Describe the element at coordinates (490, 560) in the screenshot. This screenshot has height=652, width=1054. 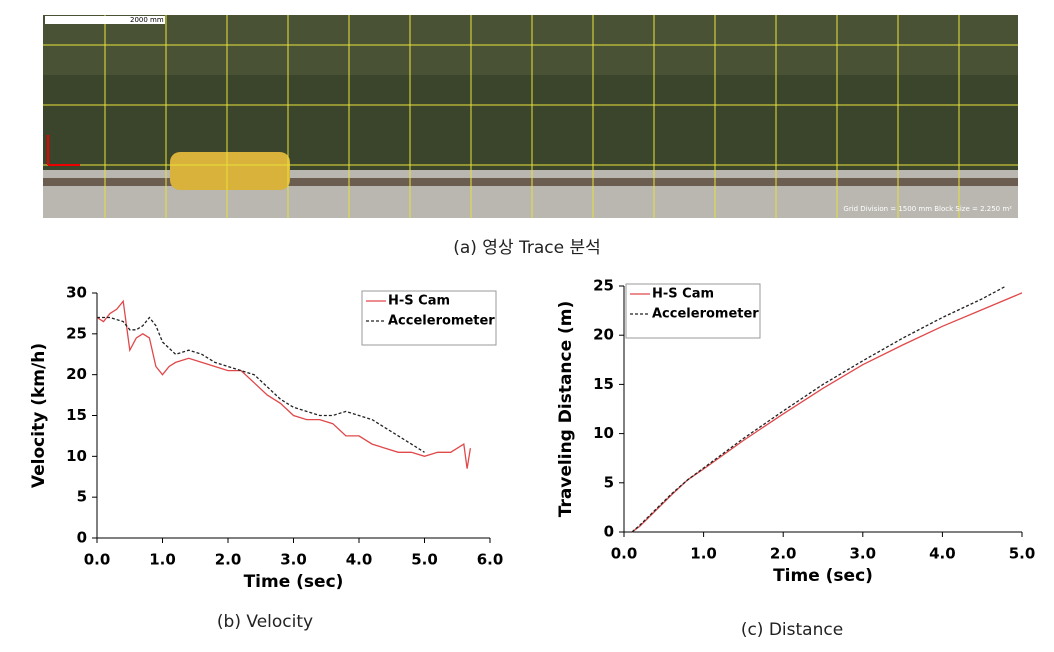
I see `x-tick-label: 6.0` at that location.